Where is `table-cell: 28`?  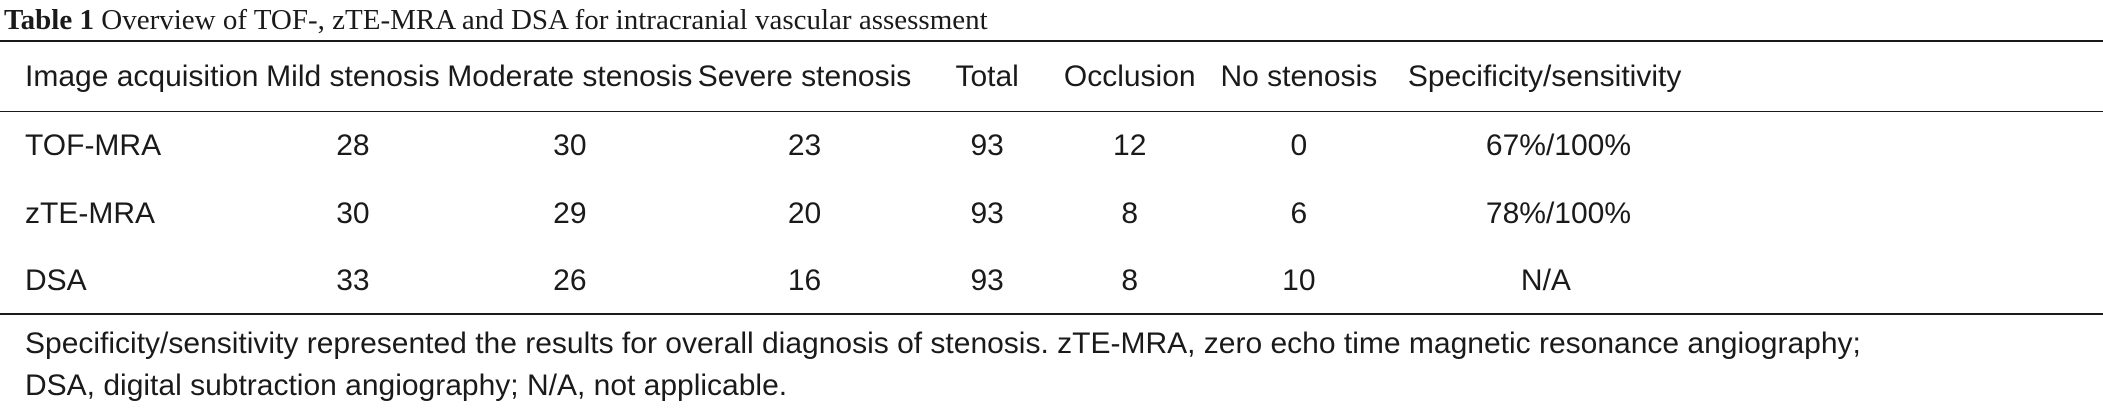
table-cell: 28 is located at coordinates (353, 145).